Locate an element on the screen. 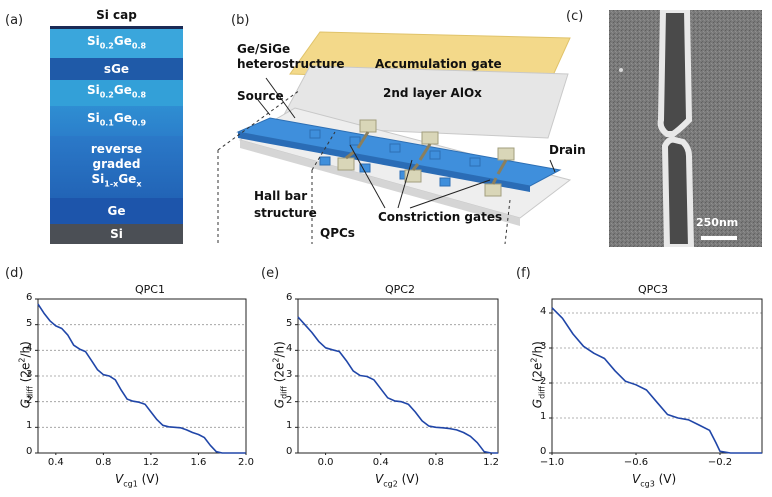 This screenshot has height=497, width=772. panel-label-a: (a) is located at coordinates (14, 20).